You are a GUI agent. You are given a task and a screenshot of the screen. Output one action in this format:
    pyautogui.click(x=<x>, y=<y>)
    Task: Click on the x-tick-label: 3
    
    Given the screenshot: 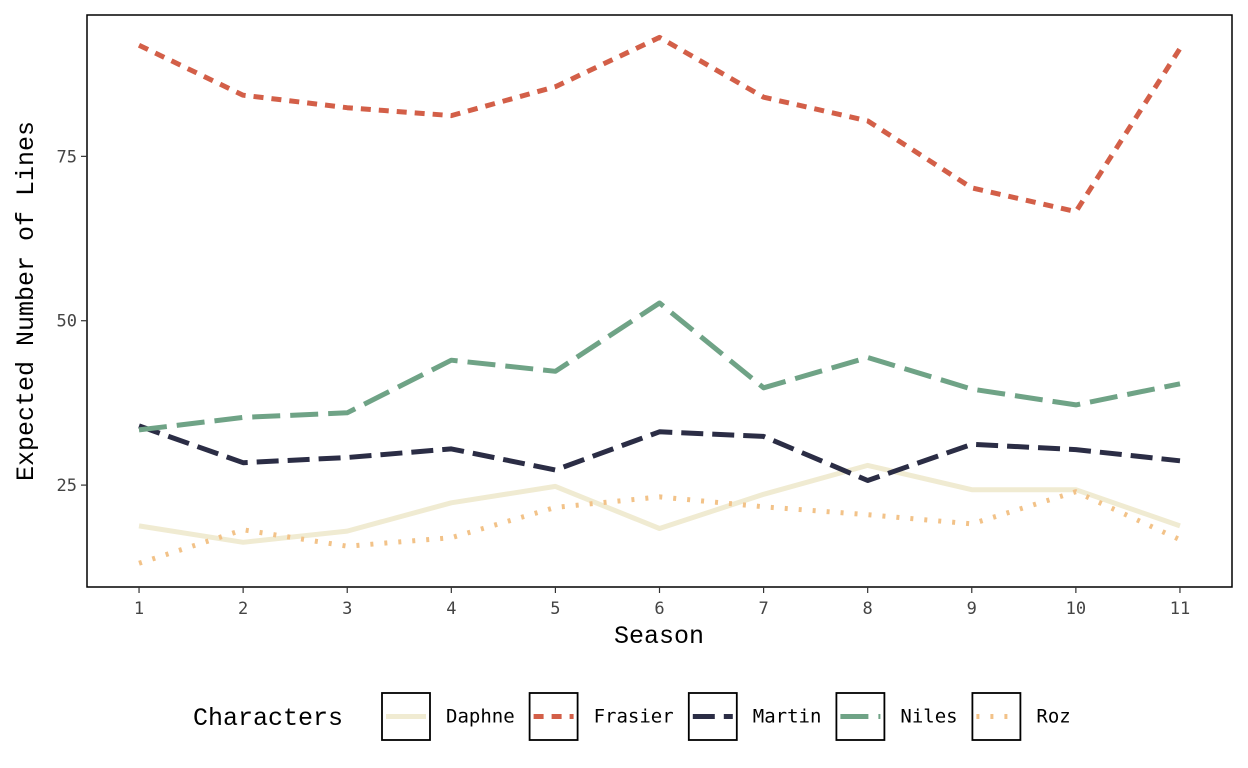 What is the action you would take?
    pyautogui.click(x=347, y=609)
    